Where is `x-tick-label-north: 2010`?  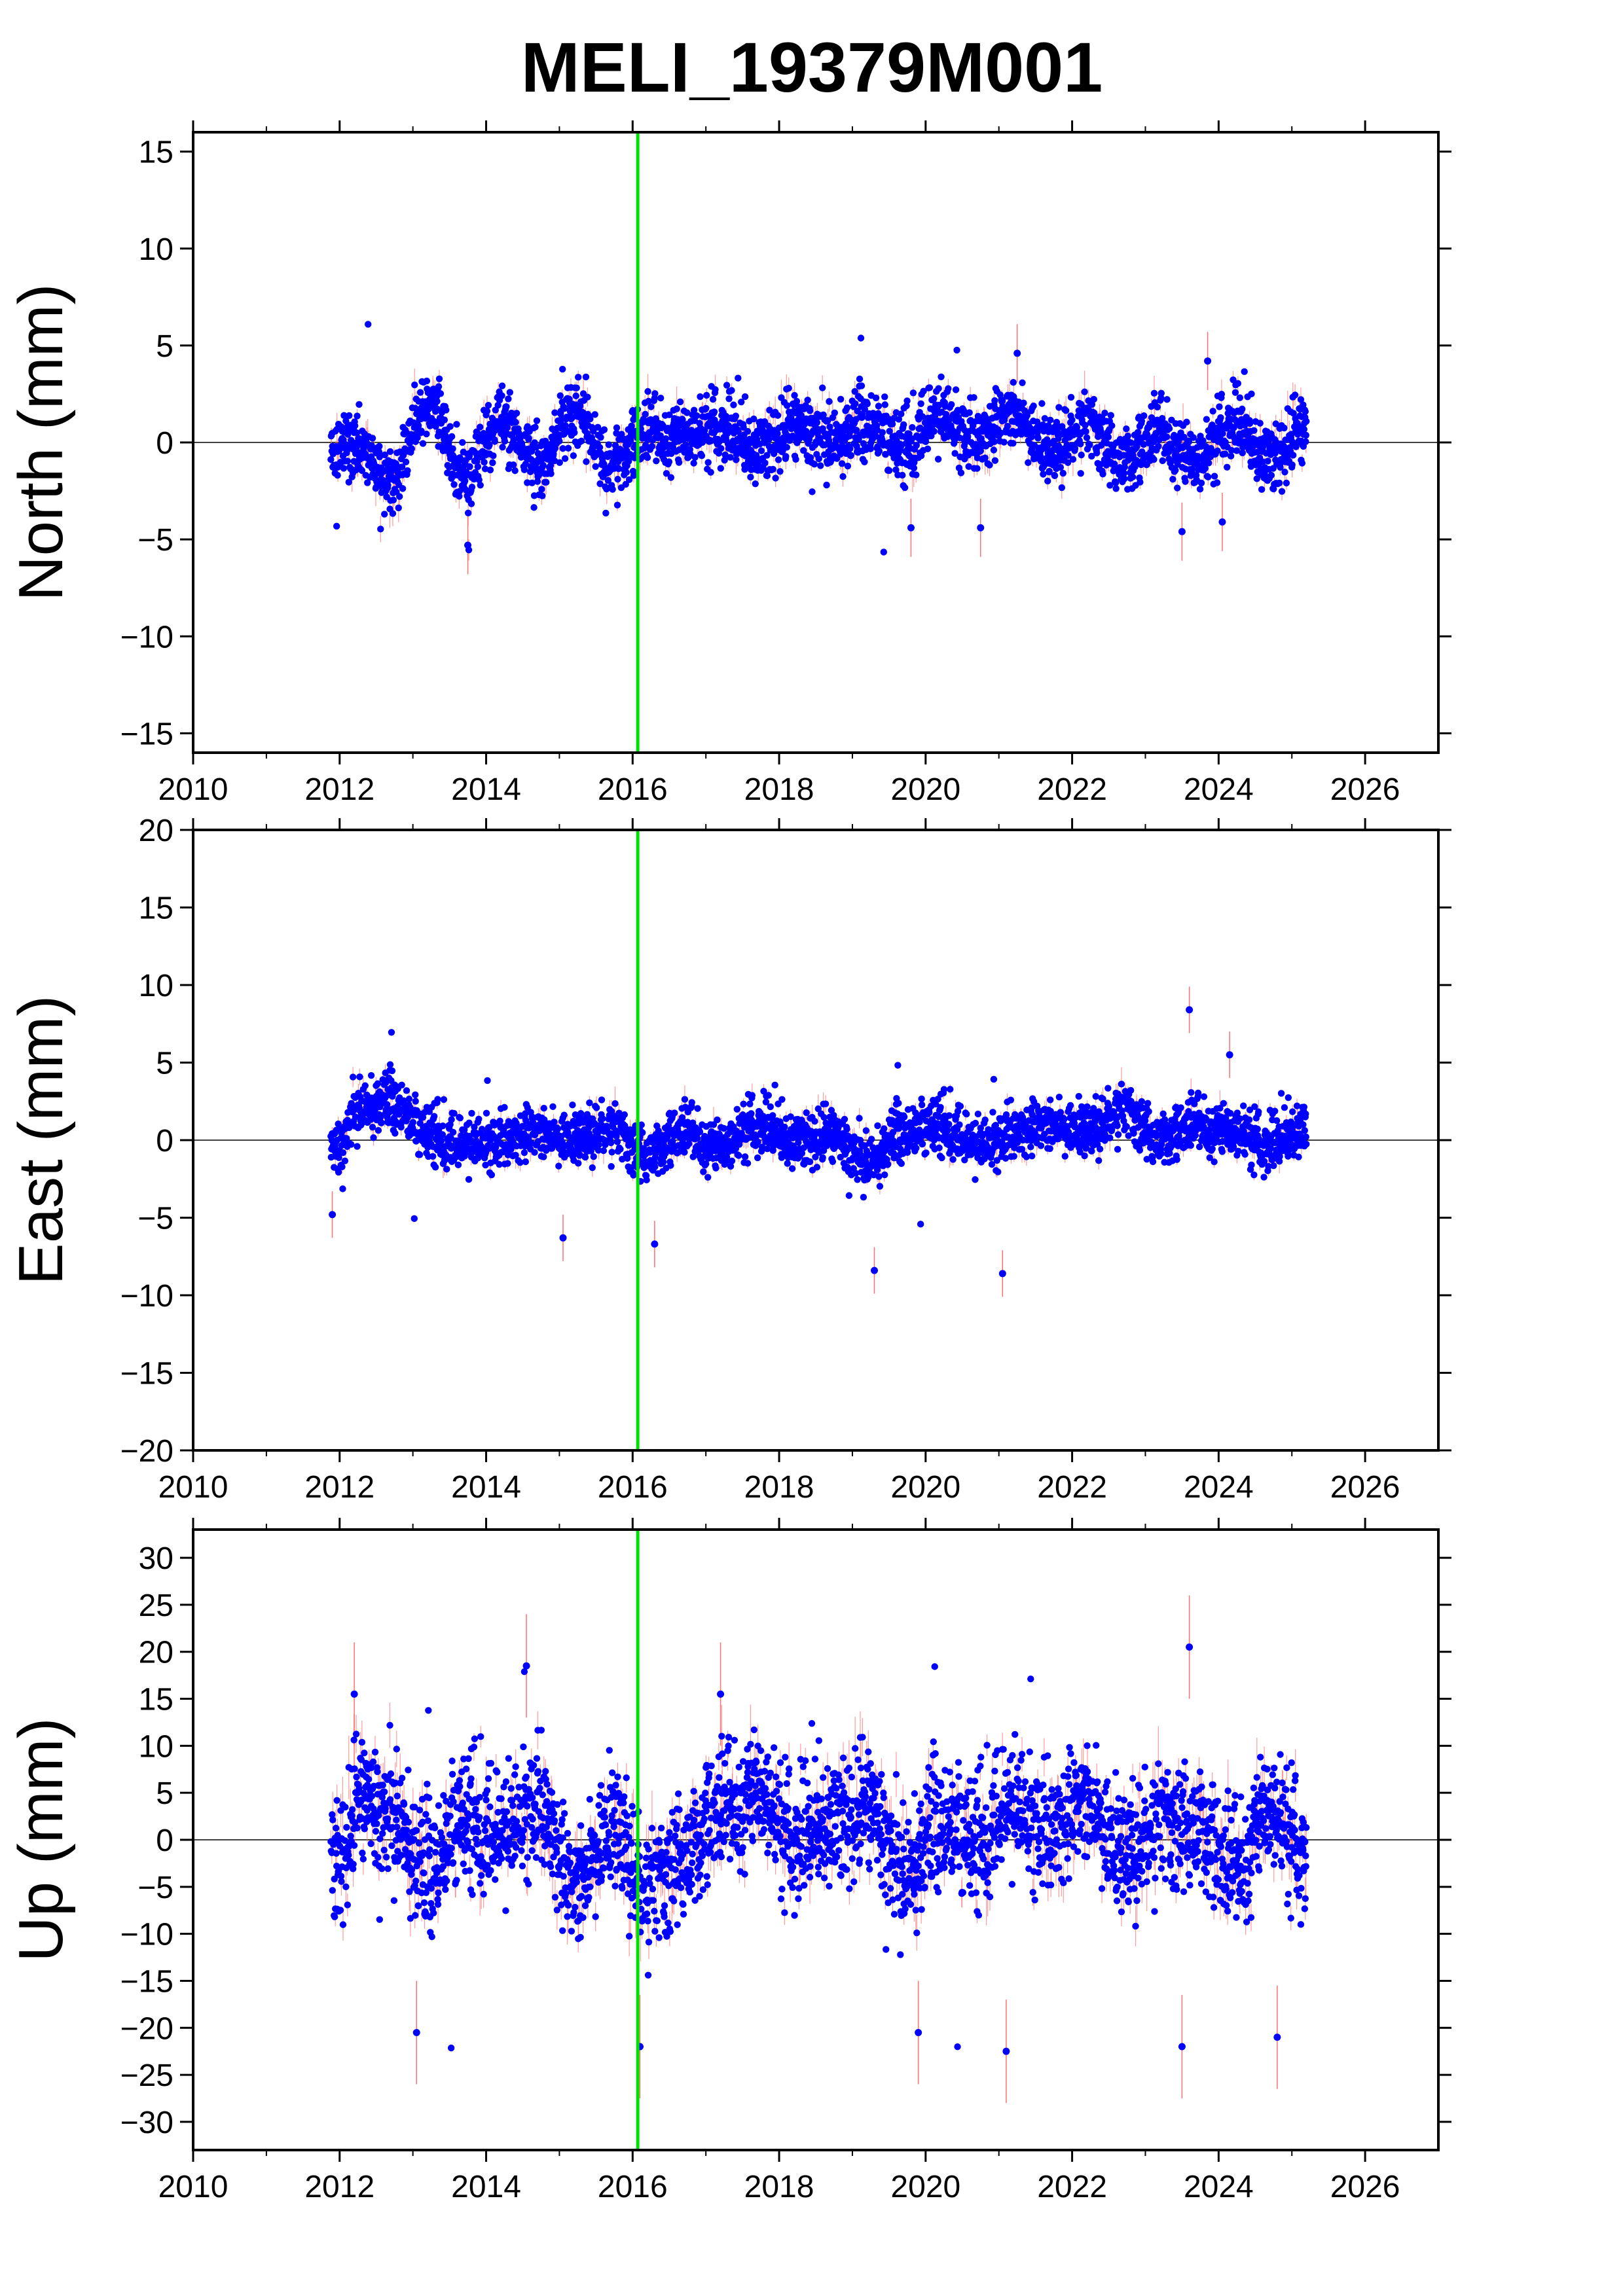 x-tick-label-north: 2010 is located at coordinates (193, 789).